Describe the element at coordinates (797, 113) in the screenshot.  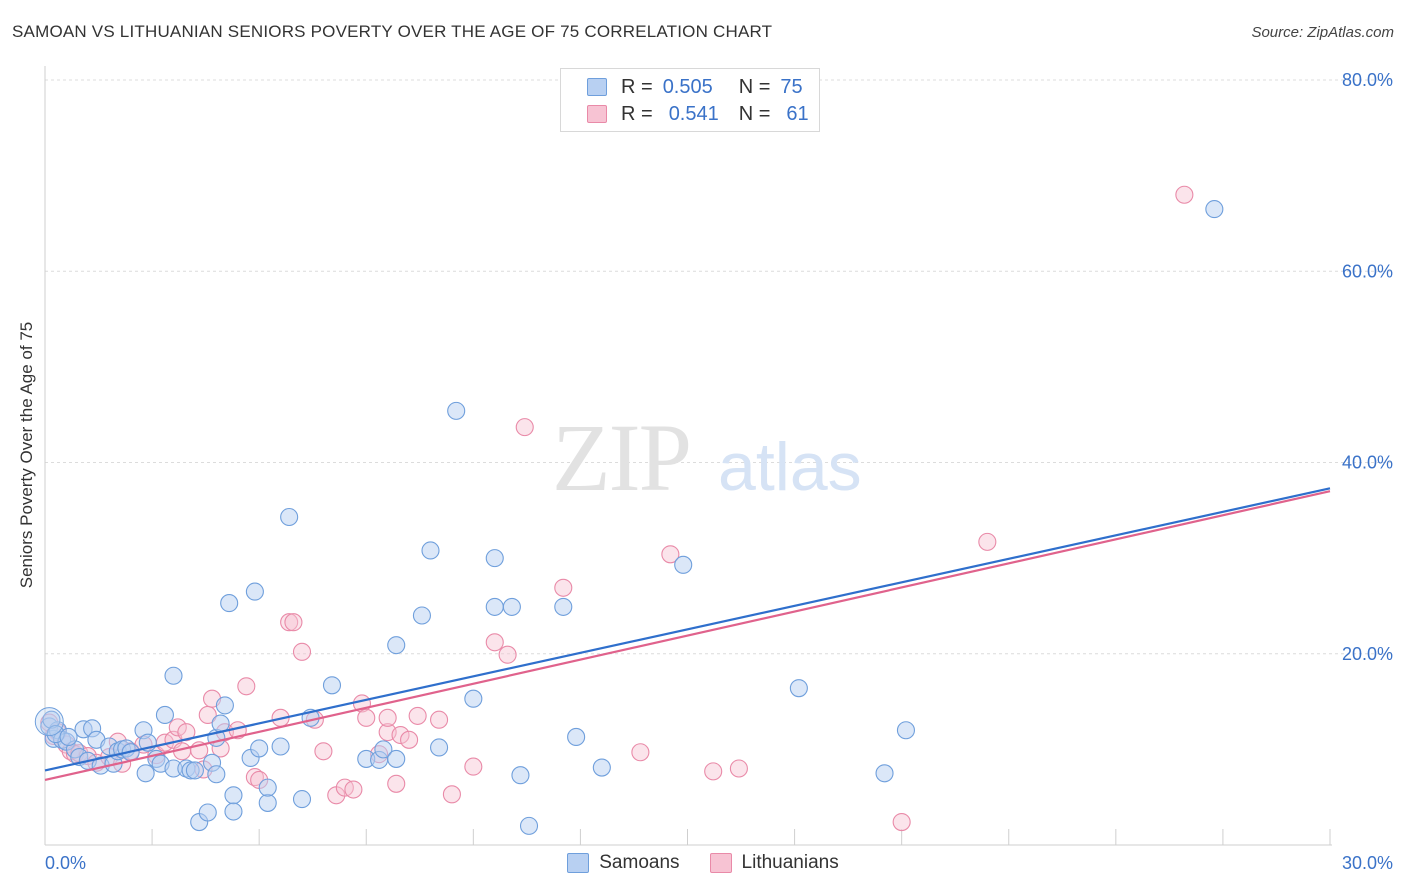
I see `legend-n-value-lithuanians: 61` at that location.